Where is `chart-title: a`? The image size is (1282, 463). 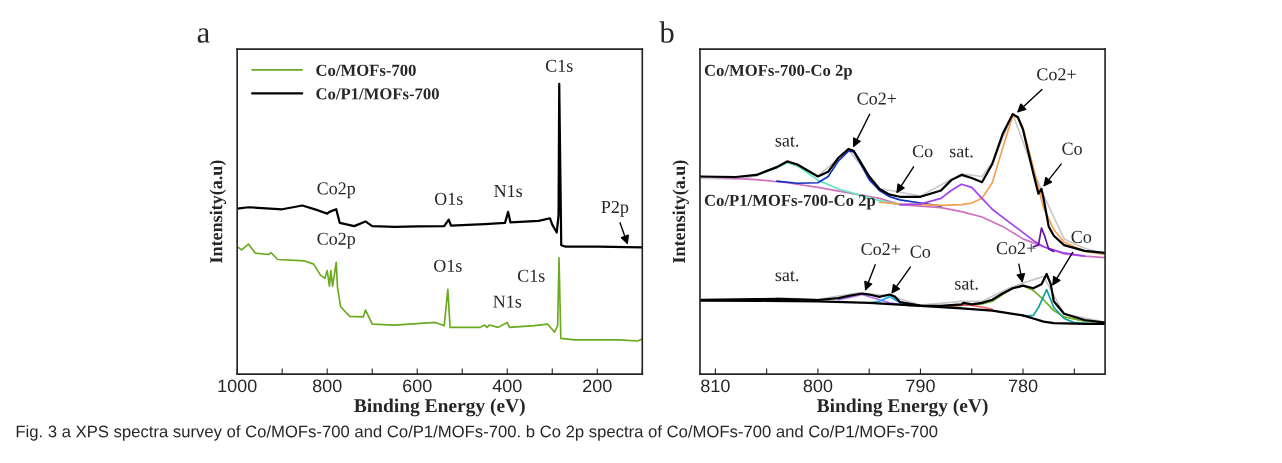
chart-title: a is located at coordinates (203, 35).